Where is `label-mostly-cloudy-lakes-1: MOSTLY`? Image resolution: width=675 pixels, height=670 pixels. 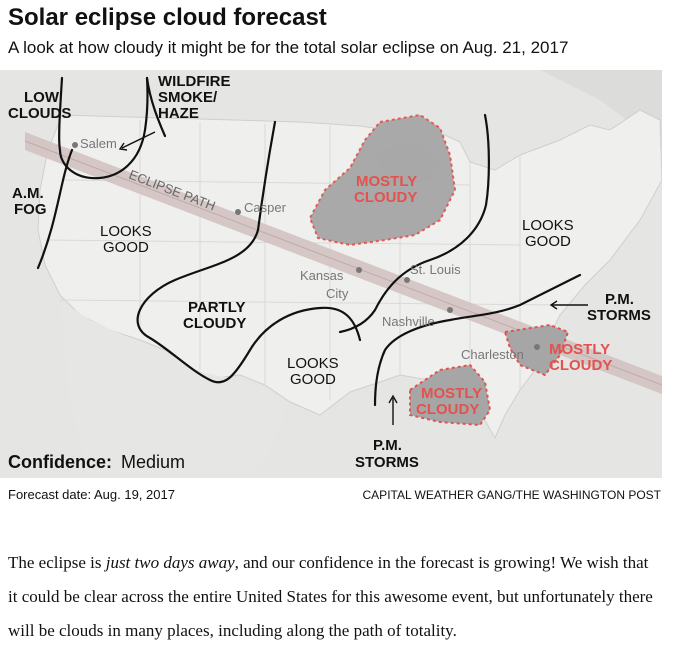
label-mostly-cloudy-lakes-1: MOSTLY is located at coordinates (386, 181).